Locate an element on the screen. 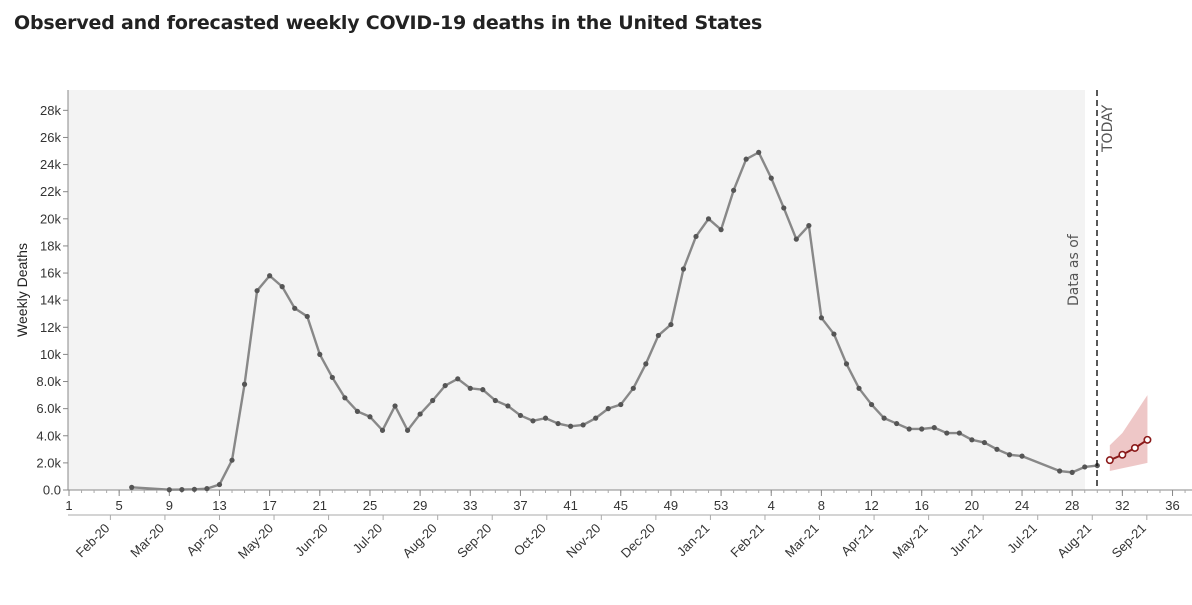 The image size is (1192, 605). y-tick-label: 24k is located at coordinates (50, 164).